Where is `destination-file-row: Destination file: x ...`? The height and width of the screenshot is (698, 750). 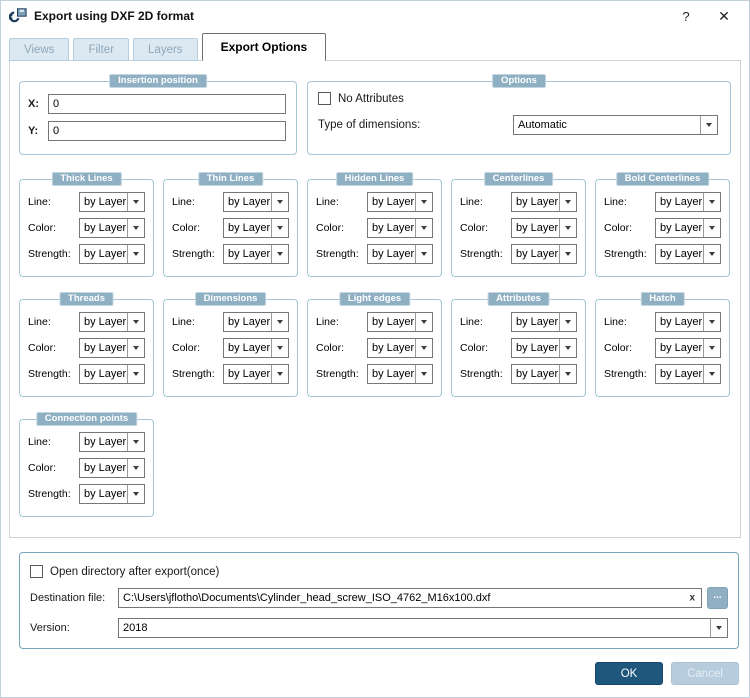
destination-file-row: Destination file: x ... is located at coordinates (379, 598).